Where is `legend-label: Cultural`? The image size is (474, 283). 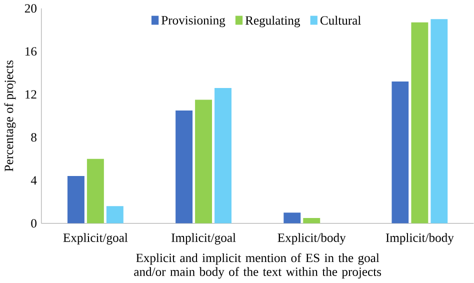 legend-label: Cultural is located at coordinates (340, 20).